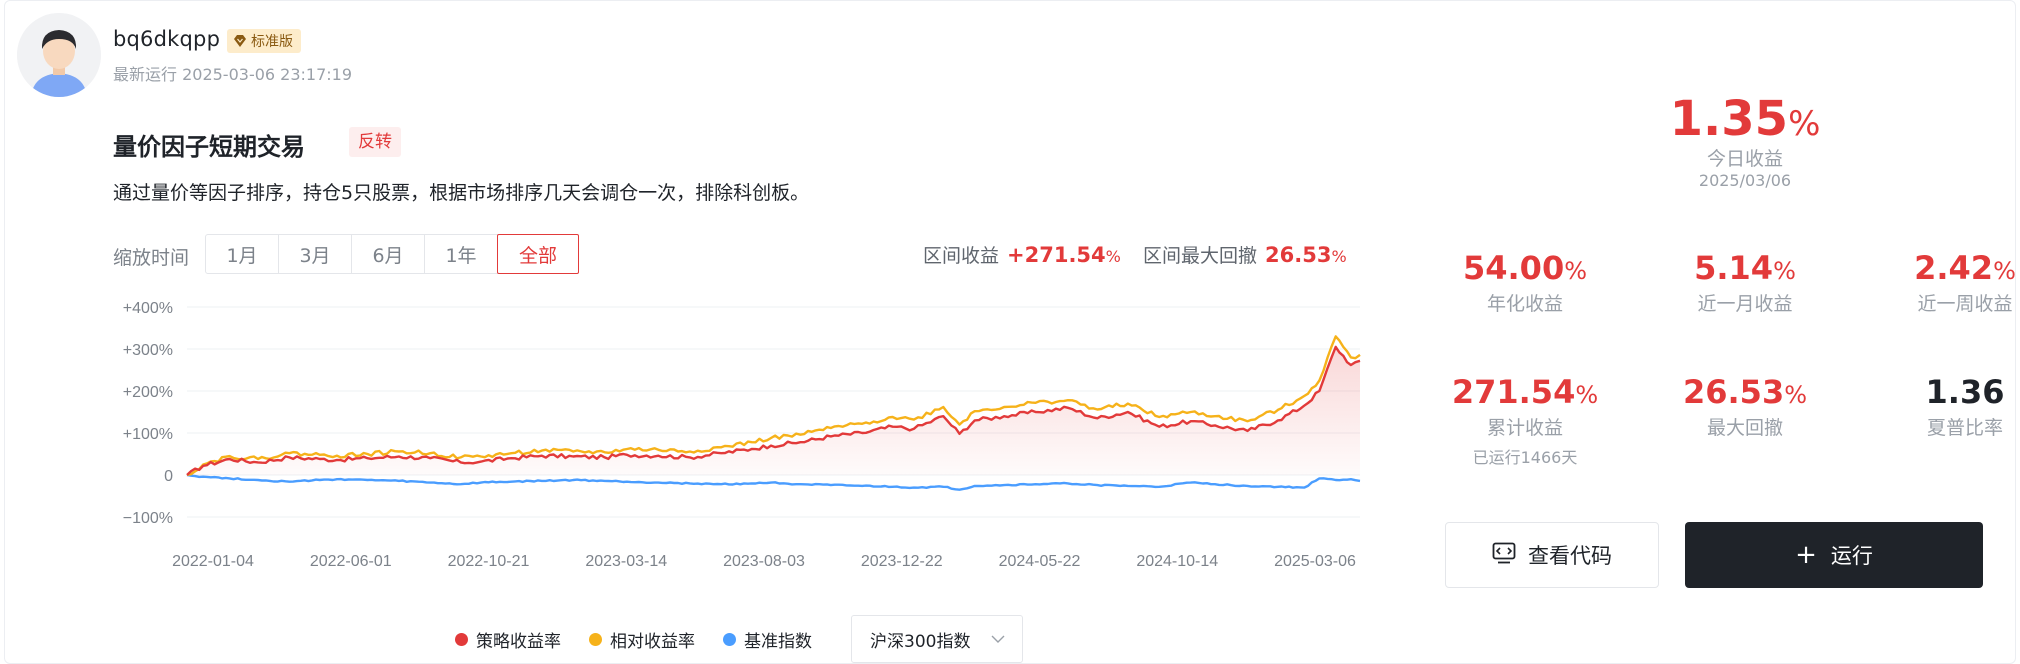 The width and height of the screenshot is (2020, 664). I want to click on x-tick-label: 2023-03-14, so click(626, 561).